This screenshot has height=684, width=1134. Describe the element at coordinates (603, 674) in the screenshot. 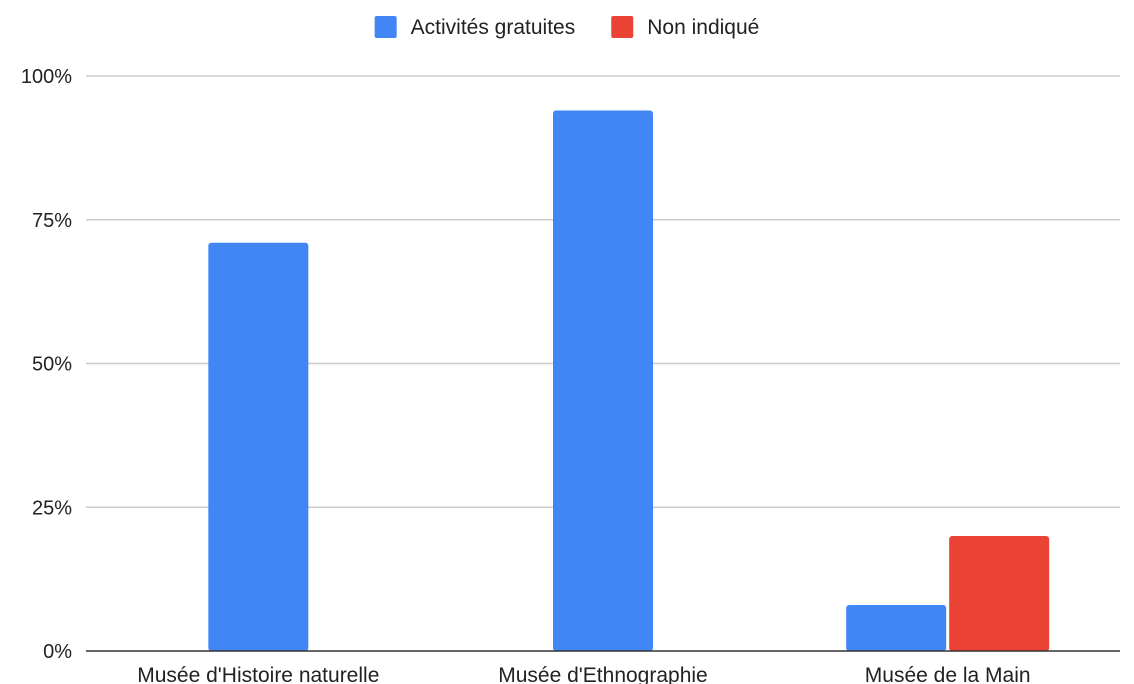

I see `x-category-label: Musée d'Ethnographie` at that location.